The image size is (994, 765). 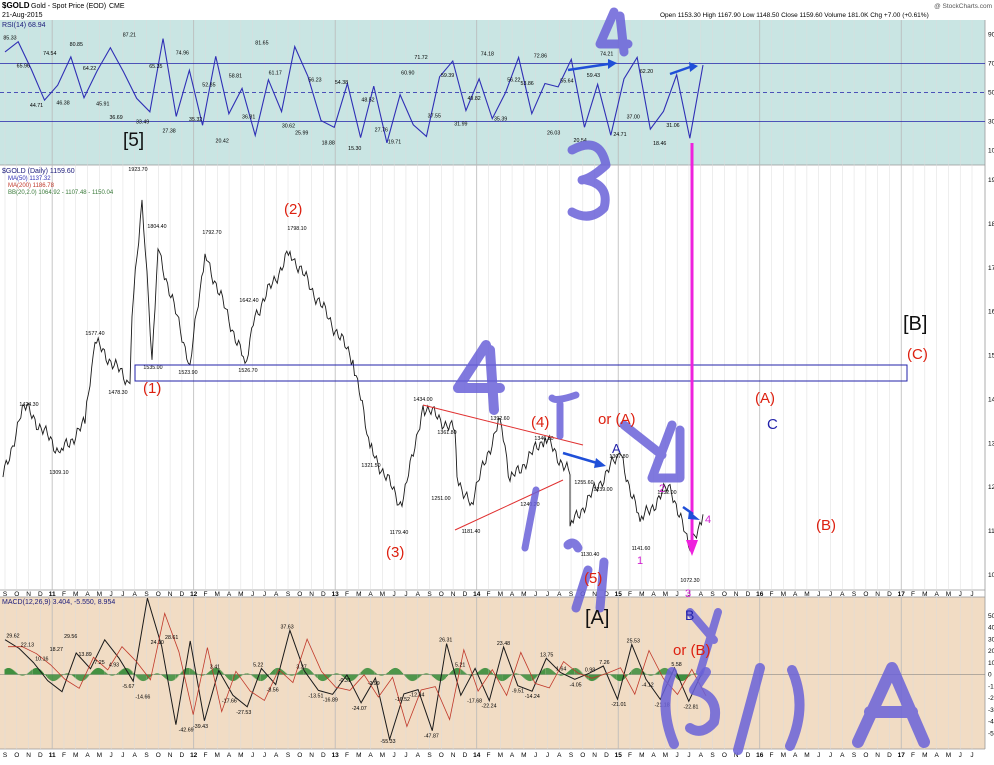 What do you see at coordinates (157, 643) in the screenshot?
I see `macd-value-label: 24.10` at bounding box center [157, 643].